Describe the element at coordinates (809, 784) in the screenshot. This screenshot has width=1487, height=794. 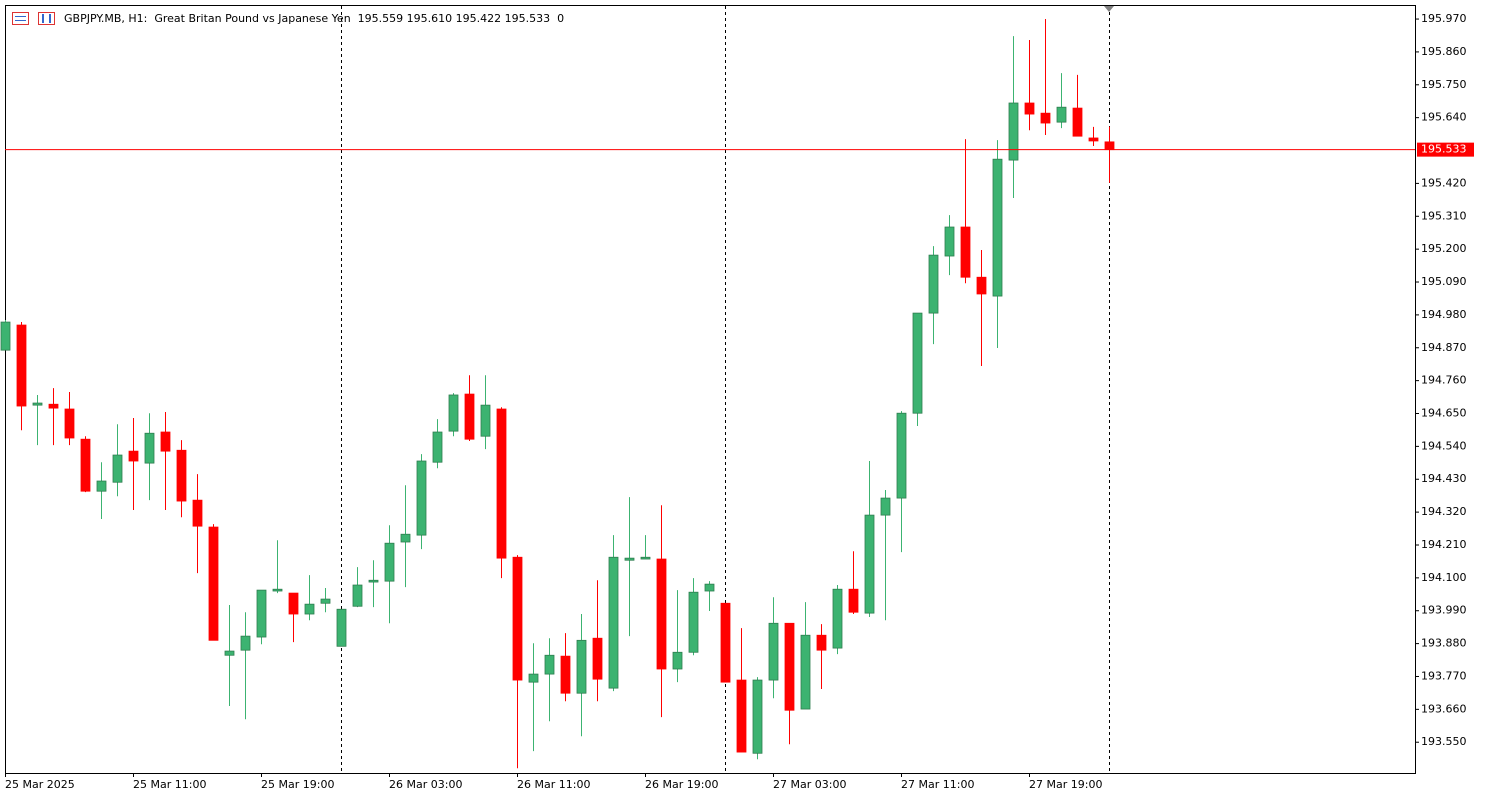
I see `x-tick-label: 27 Mar 03:00` at that location.